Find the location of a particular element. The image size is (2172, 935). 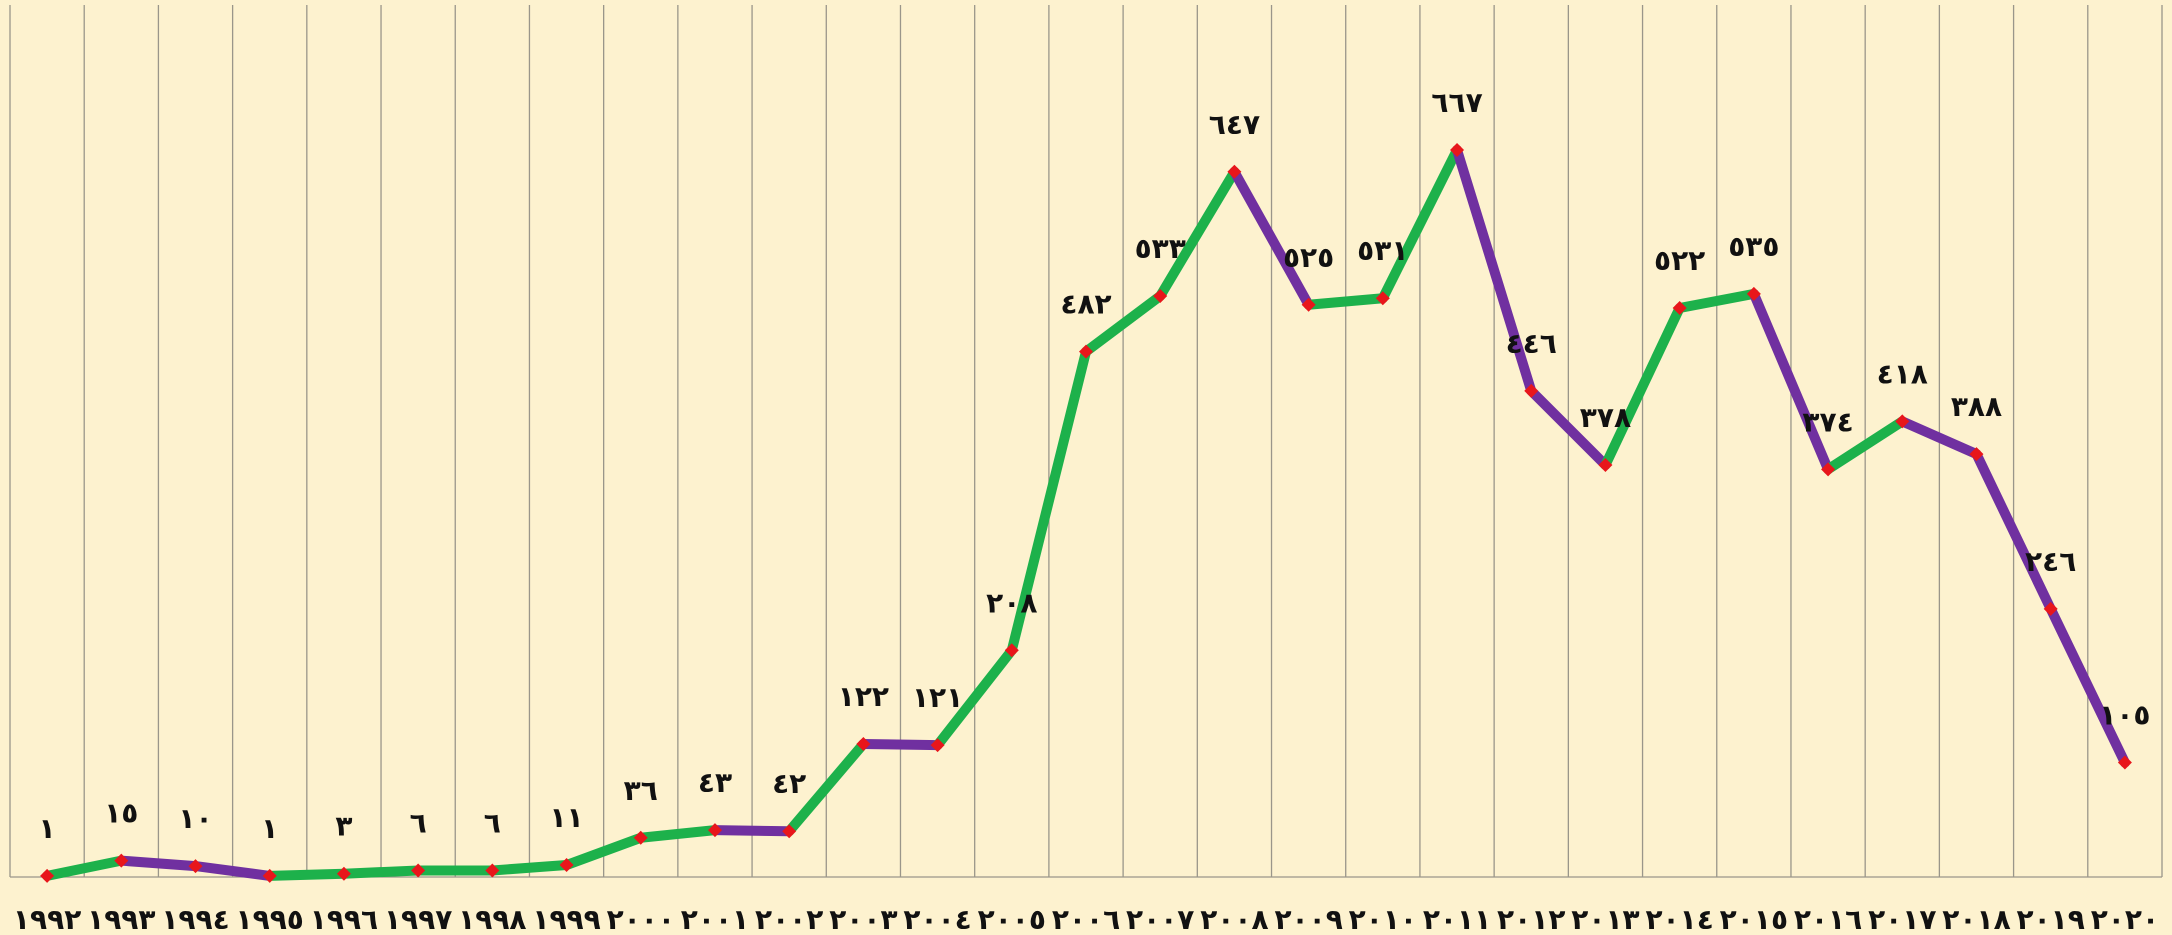

data-label: ١٢٢ is located at coordinates (863, 696).